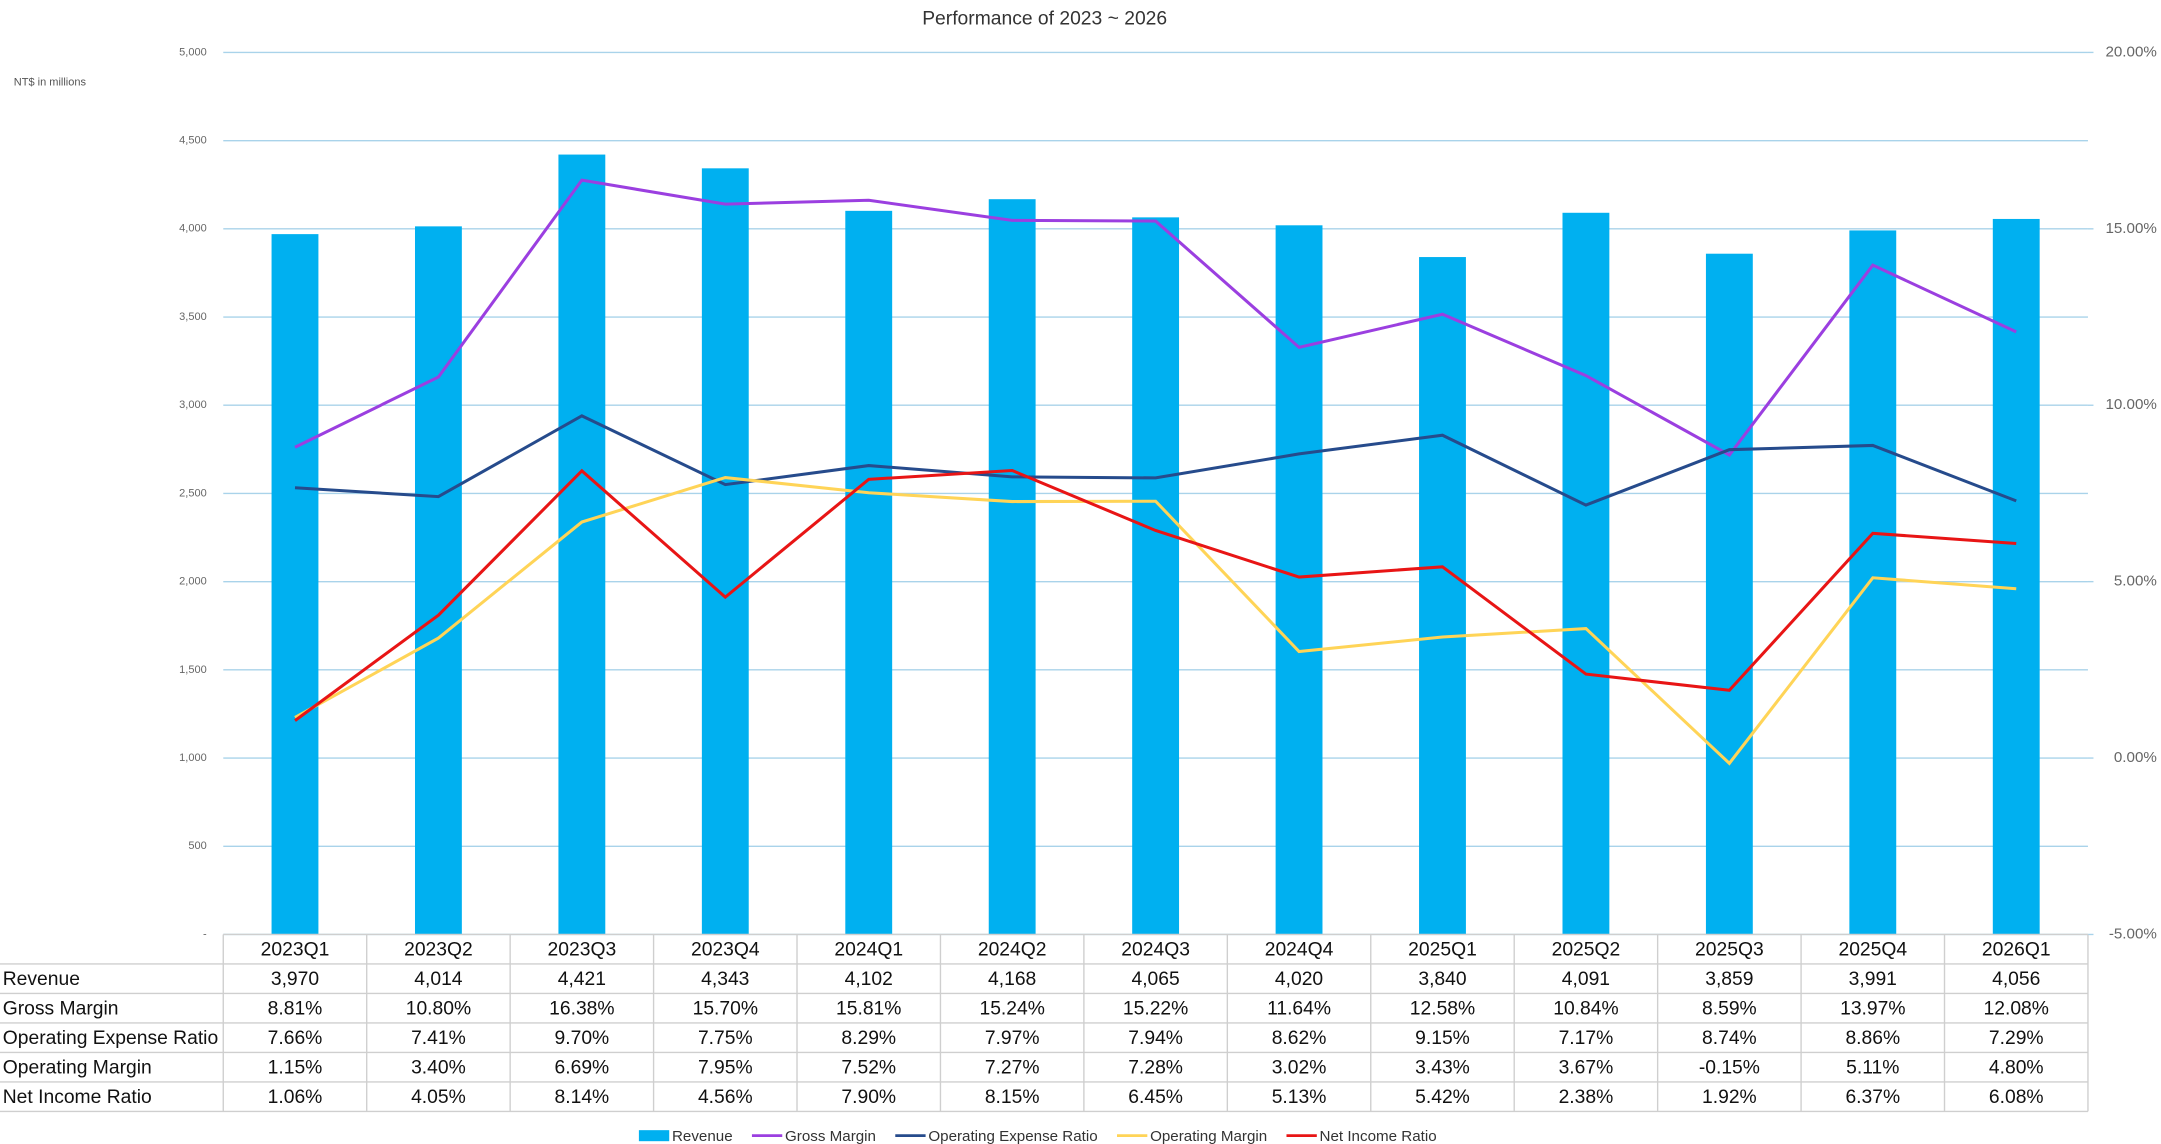 This screenshot has width=2161, height=1144. What do you see at coordinates (295, 1009) in the screenshot?
I see `table-cell: 8.81%` at bounding box center [295, 1009].